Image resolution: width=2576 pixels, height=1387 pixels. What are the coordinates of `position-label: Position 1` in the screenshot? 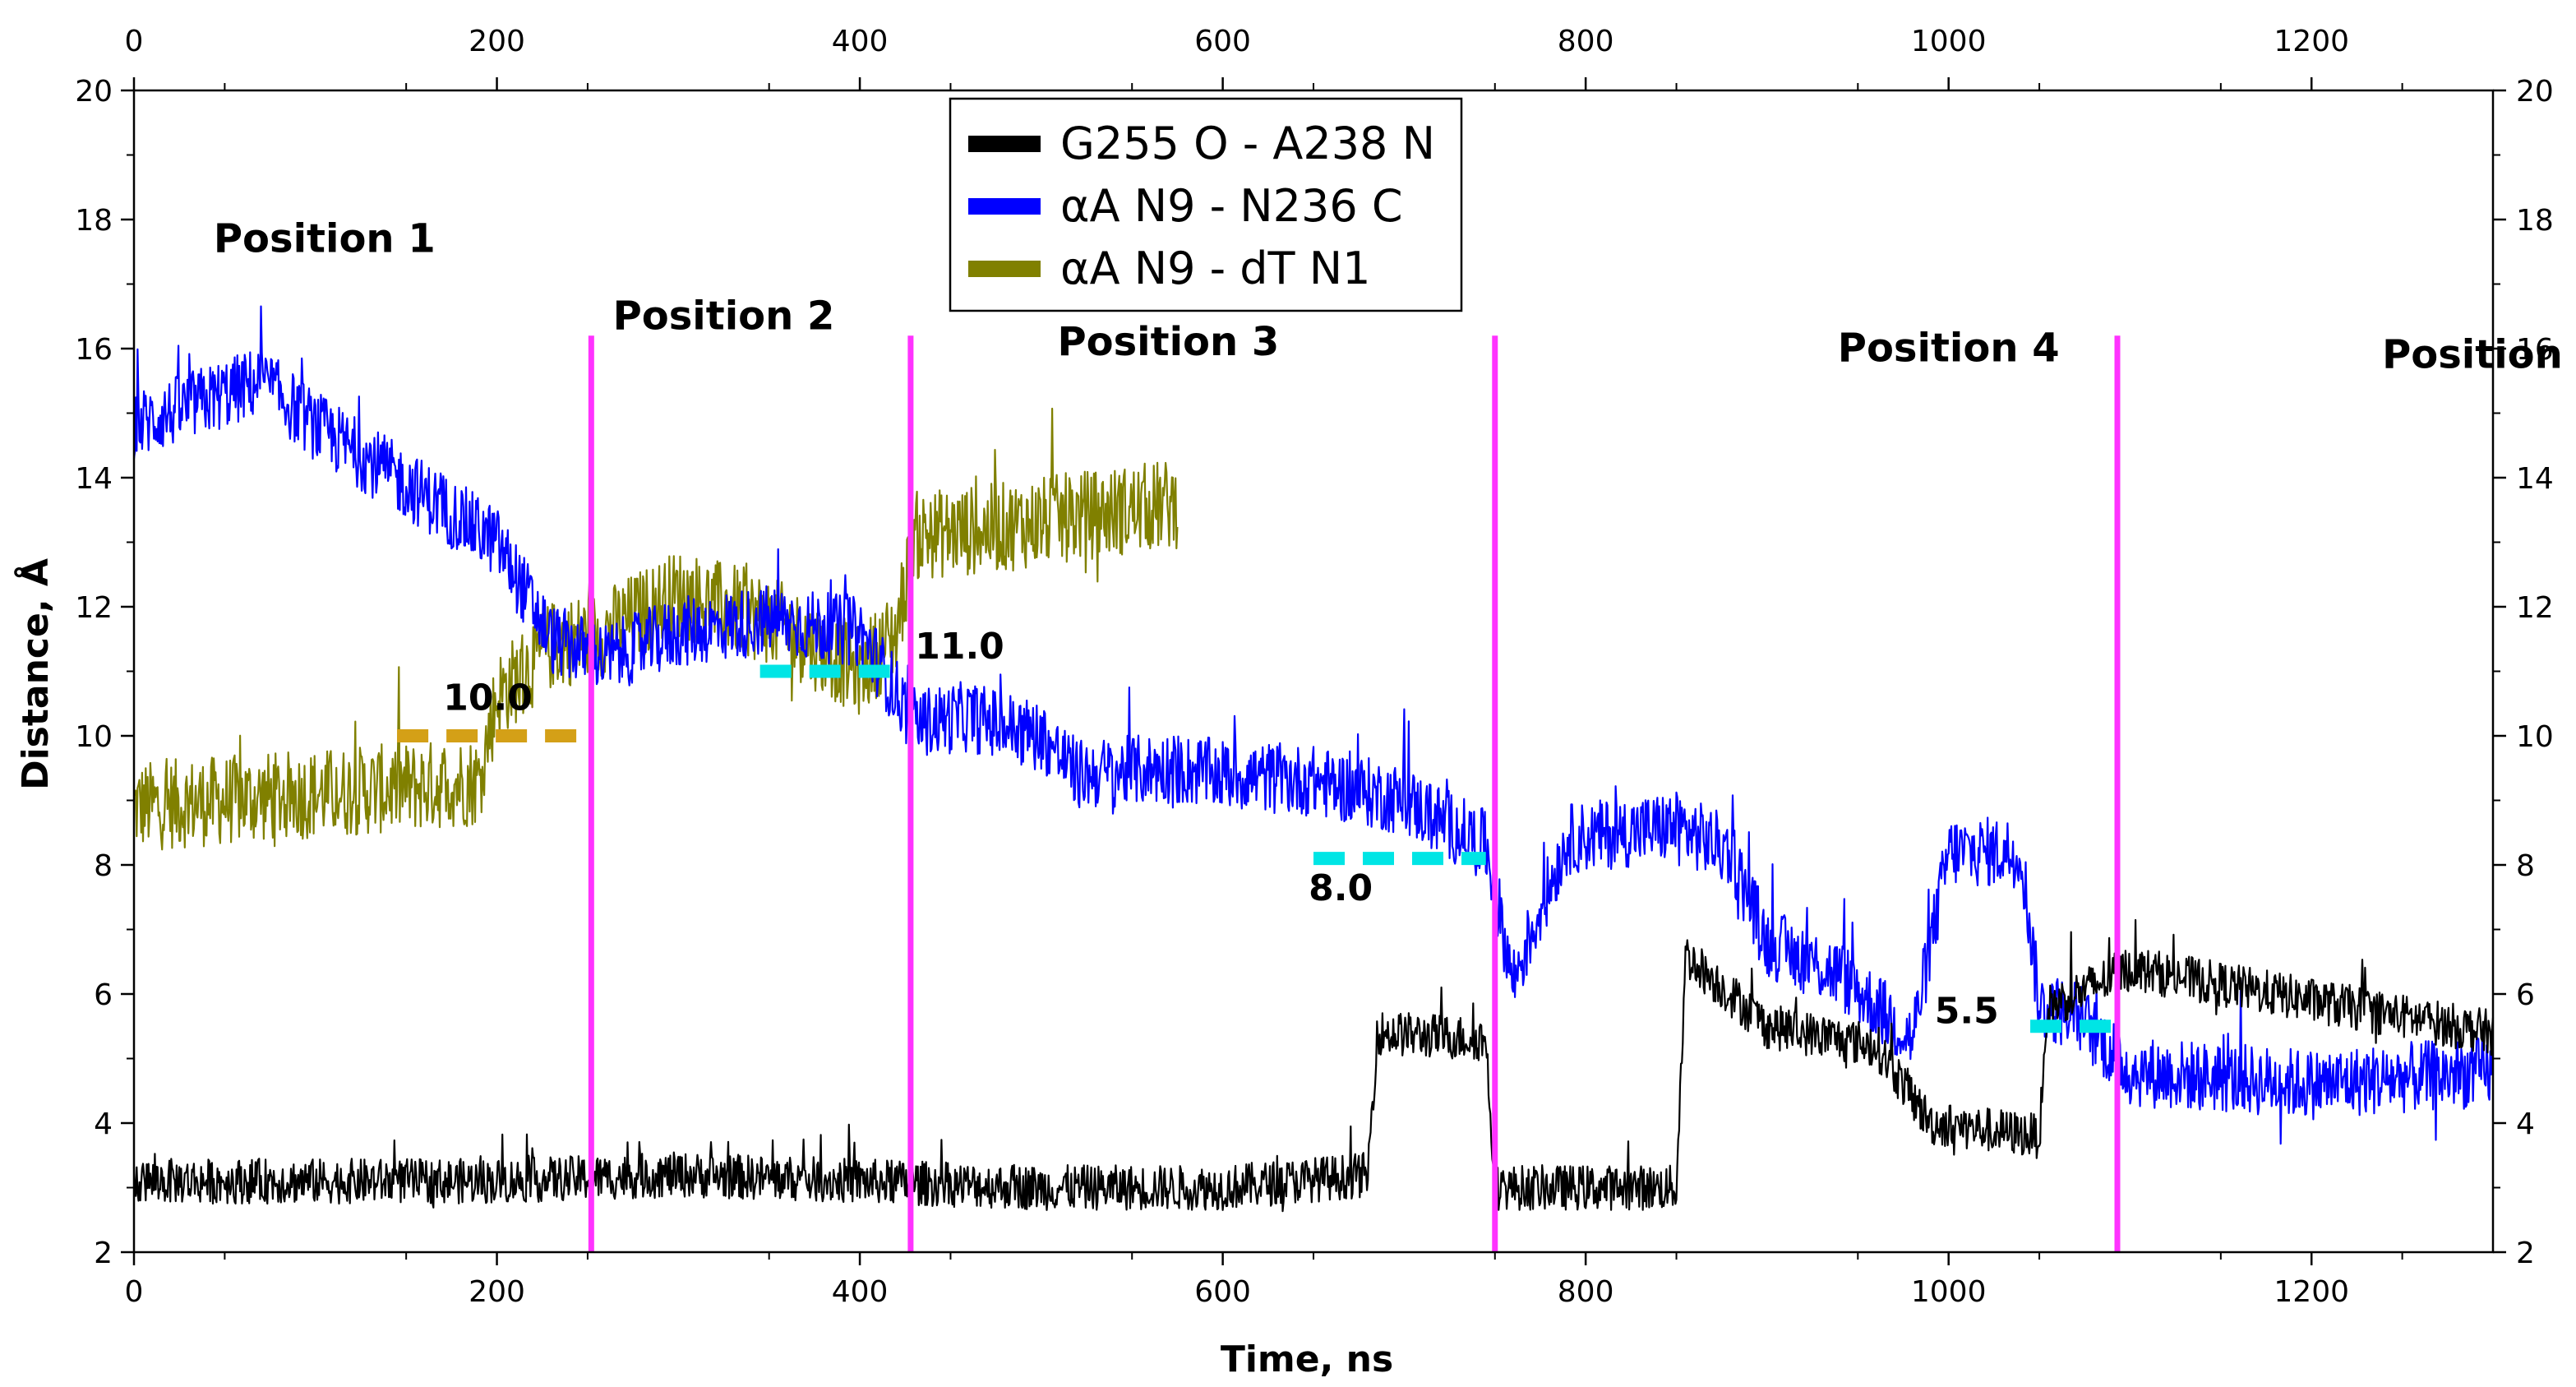 It's located at (325, 238).